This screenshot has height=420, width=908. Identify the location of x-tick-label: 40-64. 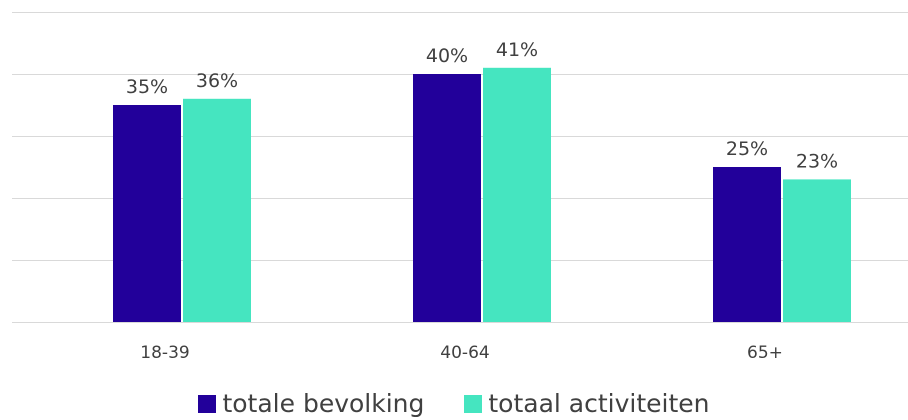
(464, 353).